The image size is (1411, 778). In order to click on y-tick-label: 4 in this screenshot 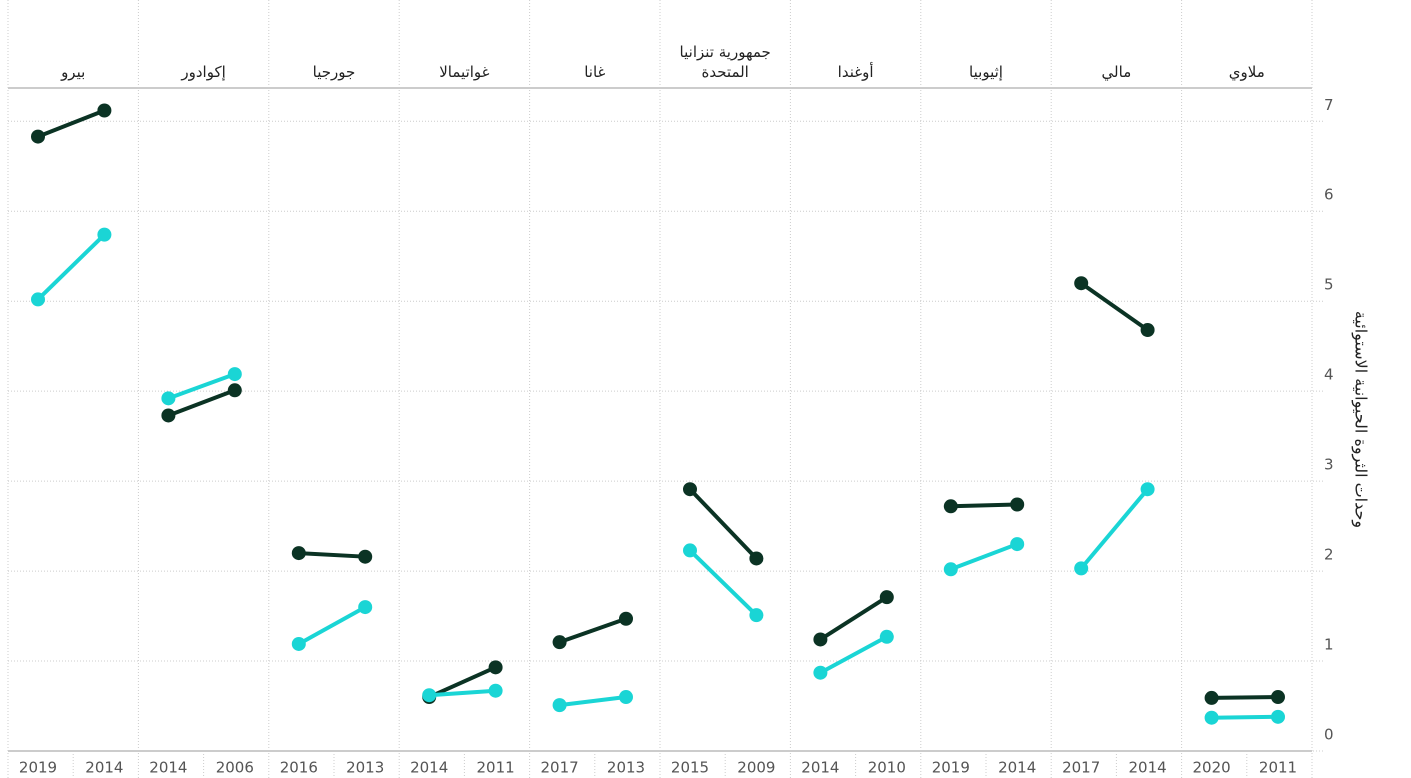, I will do `click(1329, 375)`.